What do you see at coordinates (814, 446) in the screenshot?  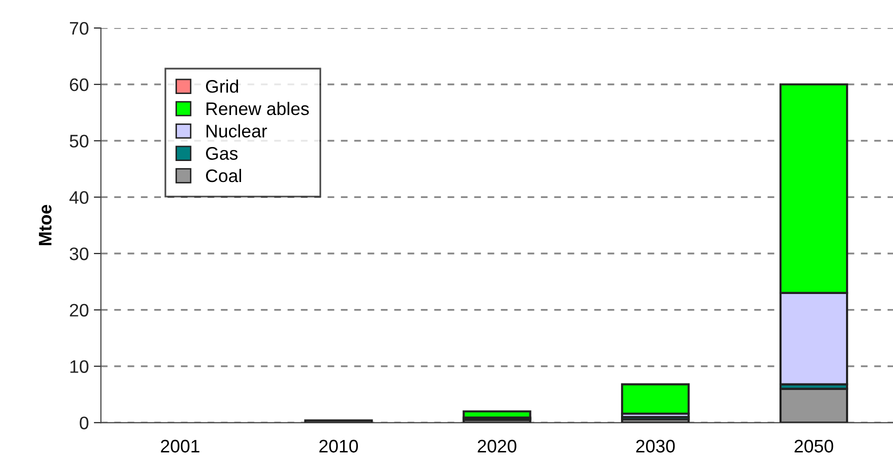 I see `x-tick-label: 2050` at bounding box center [814, 446].